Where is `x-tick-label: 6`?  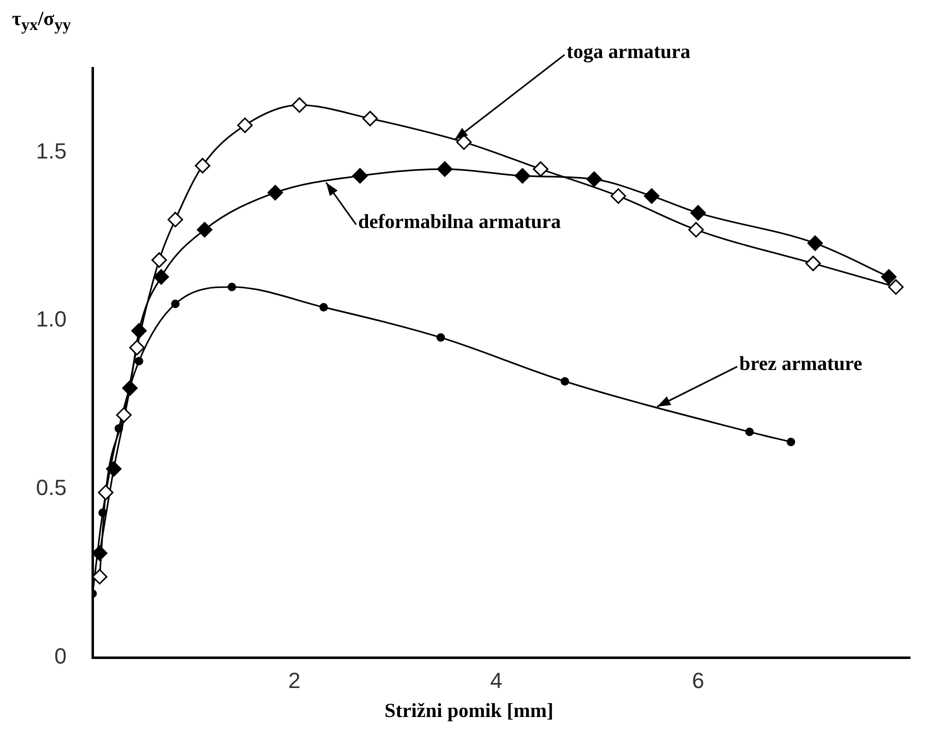
x-tick-label: 6 is located at coordinates (698, 680).